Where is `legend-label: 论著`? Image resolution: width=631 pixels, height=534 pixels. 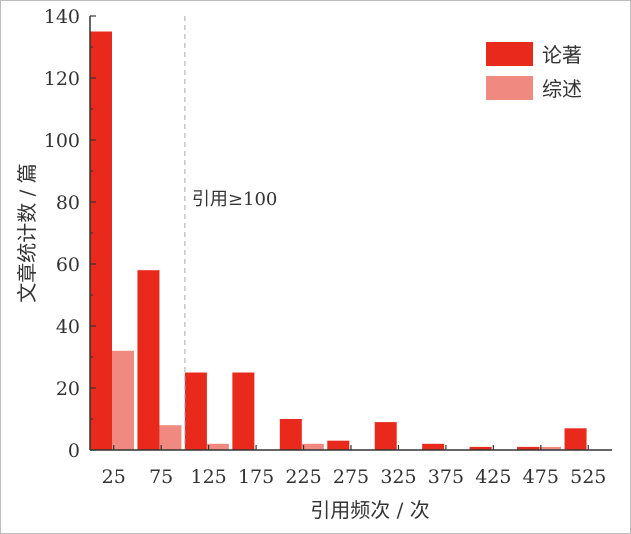 legend-label: 论著 is located at coordinates (562, 55).